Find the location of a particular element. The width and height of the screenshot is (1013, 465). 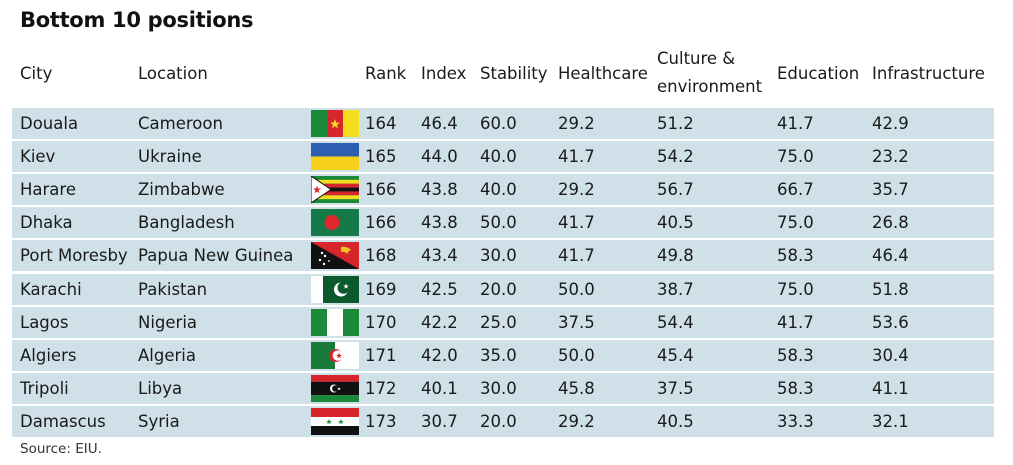

cell-index: 43.4 is located at coordinates (439, 255).